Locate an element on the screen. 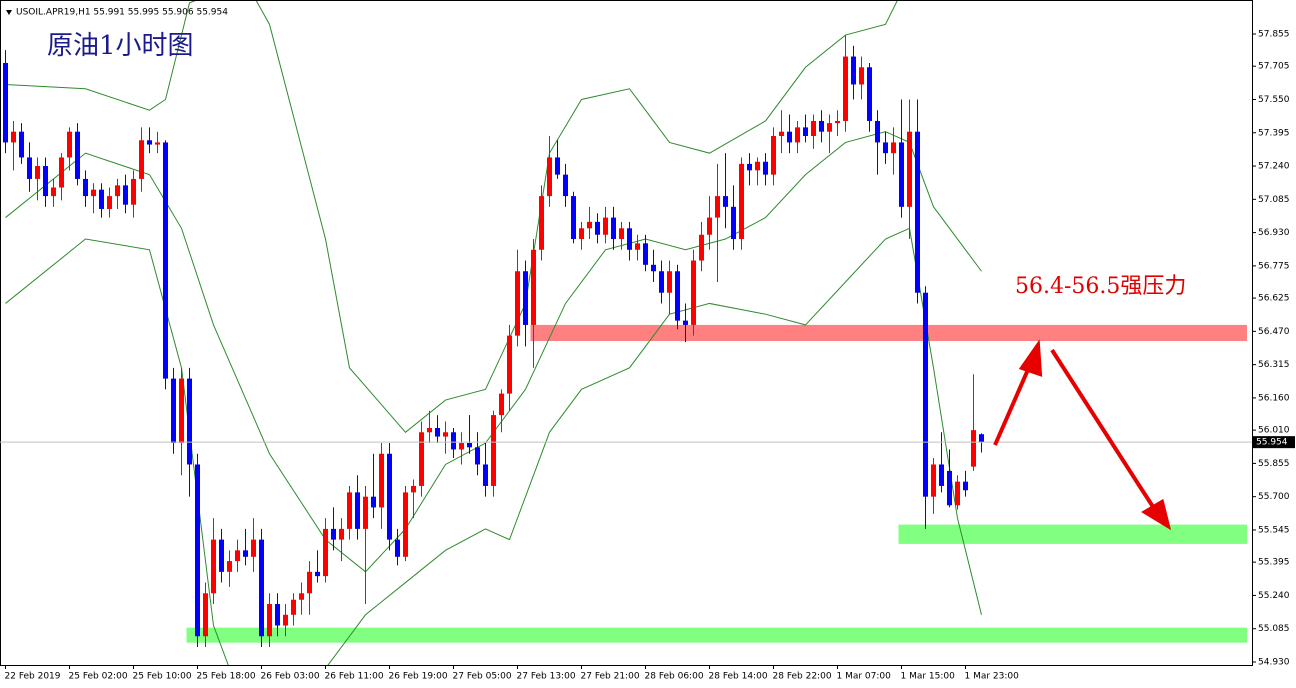 This screenshot has width=1296, height=688. chart-title: 原油1小时图 is located at coordinates (120, 46).